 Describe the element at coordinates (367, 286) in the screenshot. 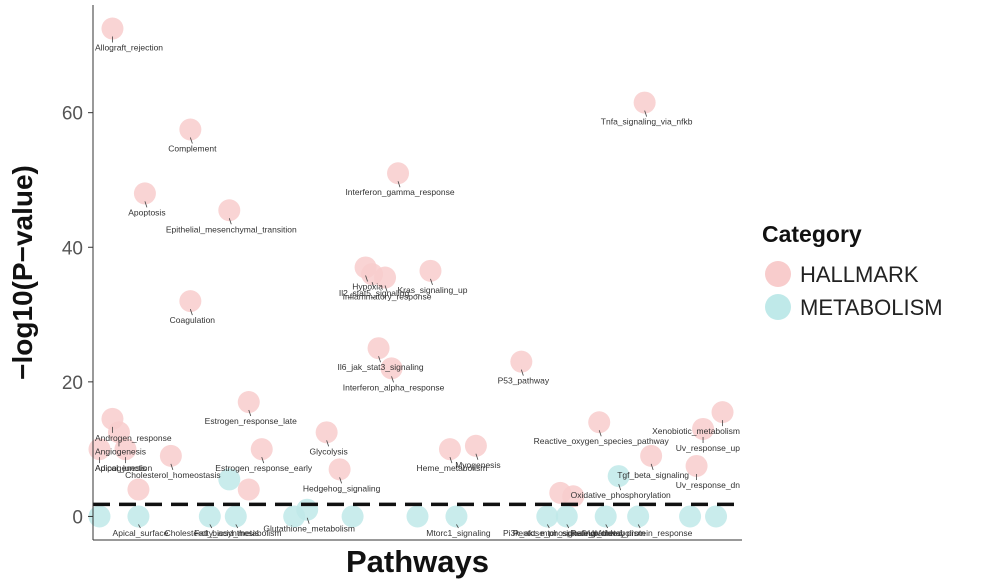

I see `point-label-hallmark-6: Hypoxia` at that location.